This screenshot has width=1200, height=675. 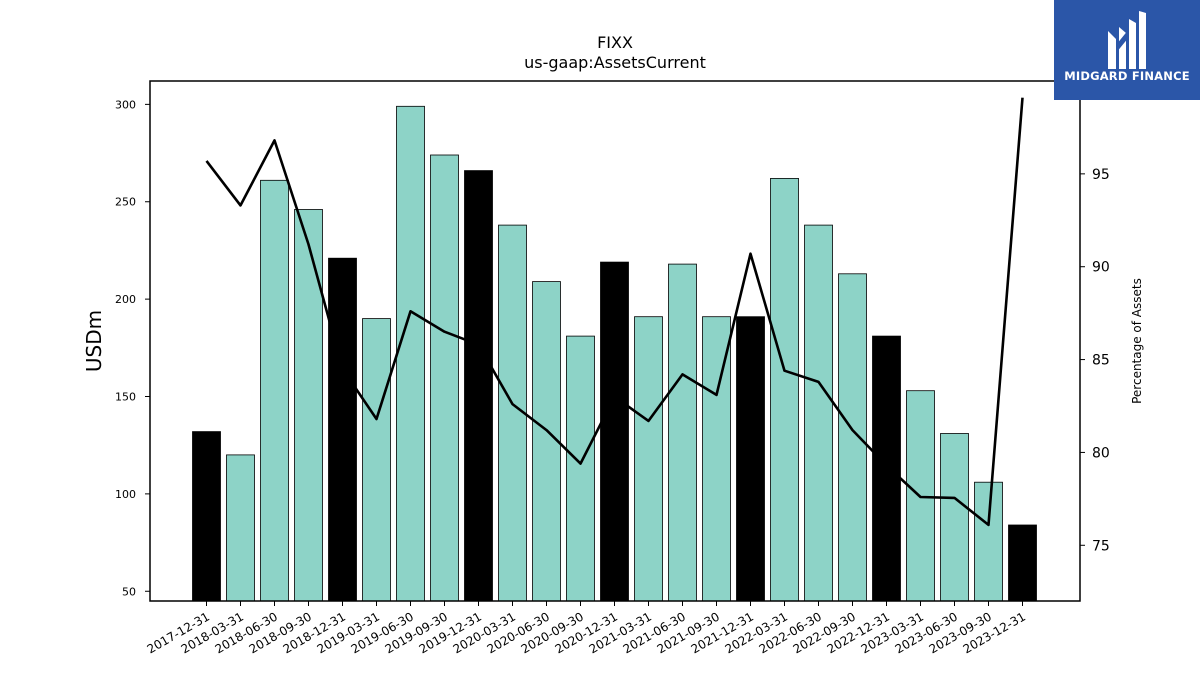 What do you see at coordinates (1127, 40) in the screenshot?
I see `brand-logo-icon` at bounding box center [1127, 40].